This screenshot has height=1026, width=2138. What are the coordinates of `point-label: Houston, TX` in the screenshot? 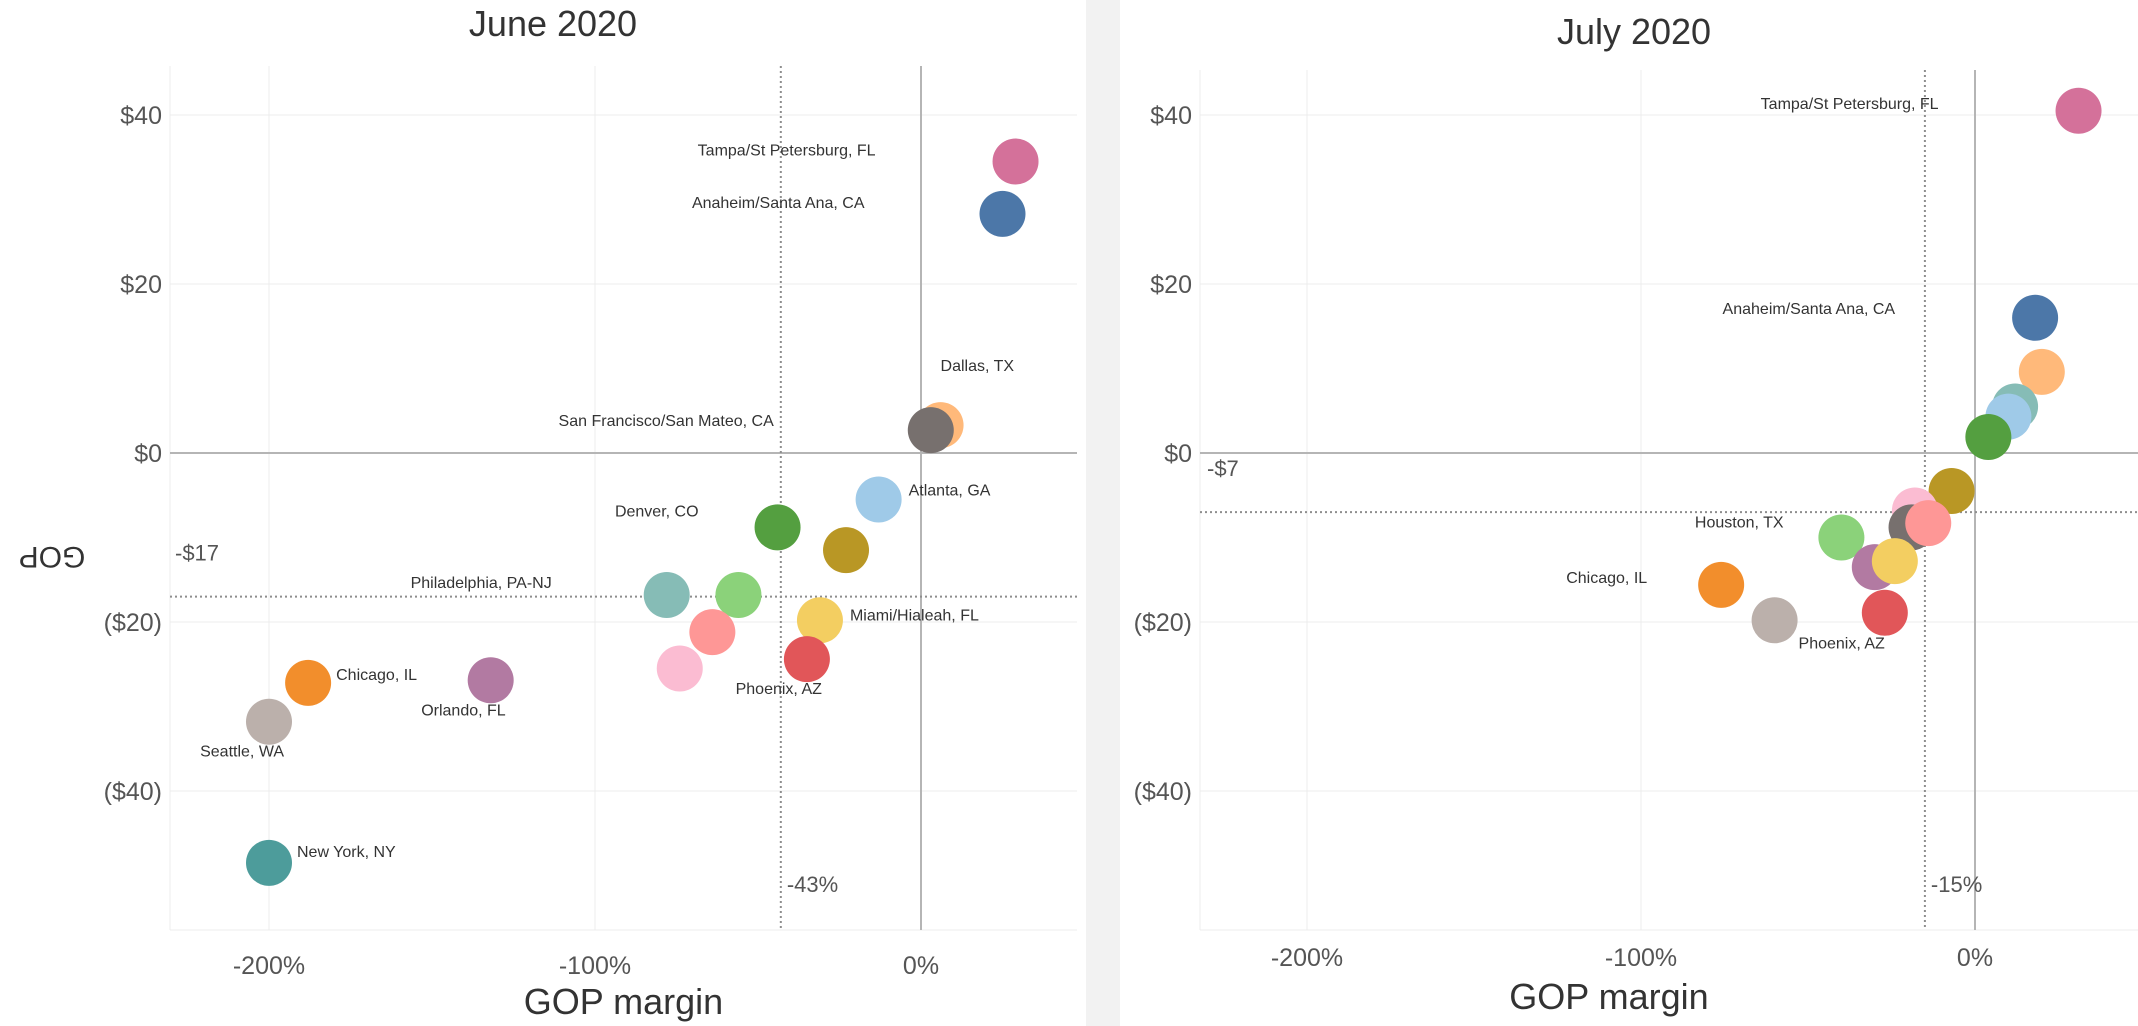 It's located at (1739, 522).